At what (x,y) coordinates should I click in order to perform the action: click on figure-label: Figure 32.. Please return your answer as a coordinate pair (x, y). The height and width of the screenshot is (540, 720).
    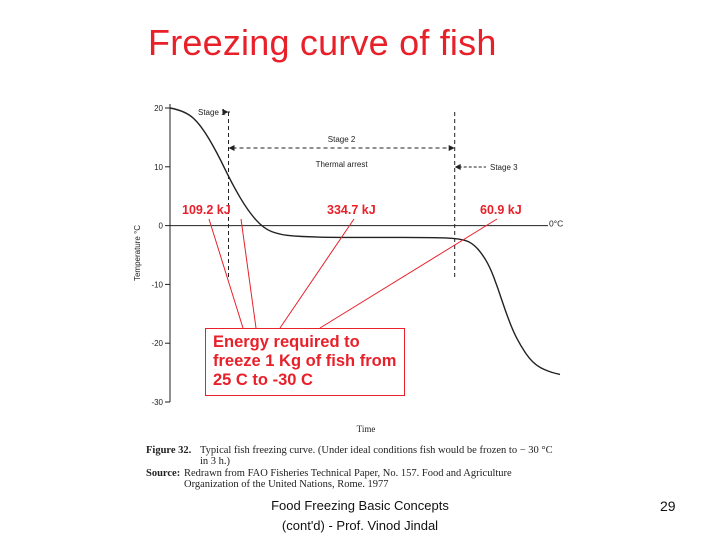
    Looking at the image, I should click on (169, 450).